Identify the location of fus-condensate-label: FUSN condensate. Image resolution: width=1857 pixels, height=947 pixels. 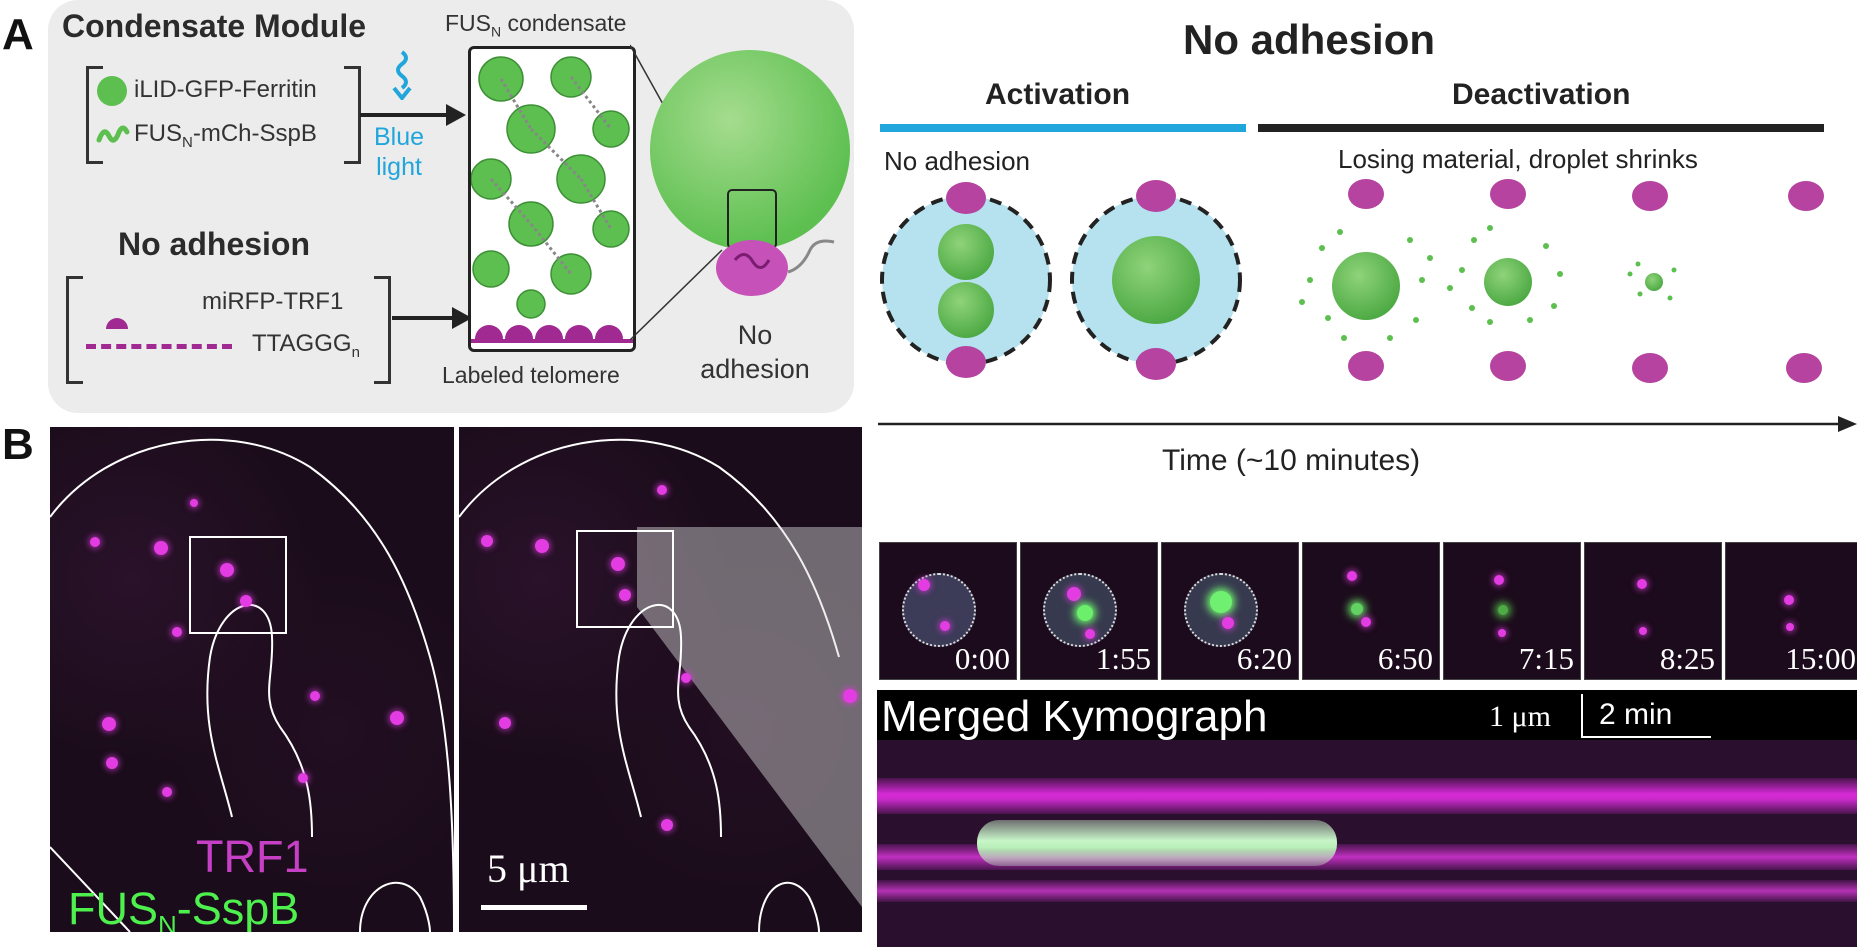
(536, 25).